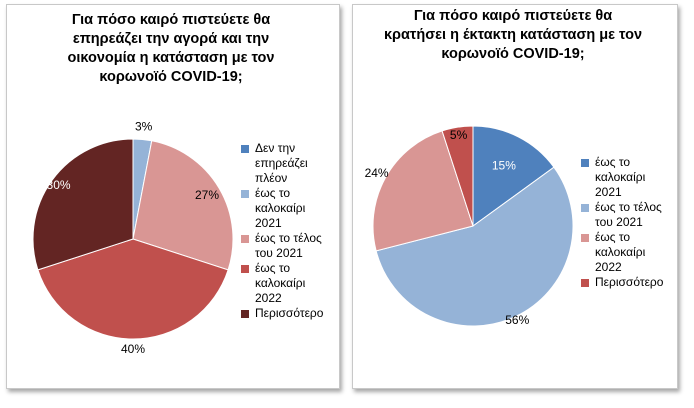  I want to click on slice-data-label: 5%, so click(459, 135).